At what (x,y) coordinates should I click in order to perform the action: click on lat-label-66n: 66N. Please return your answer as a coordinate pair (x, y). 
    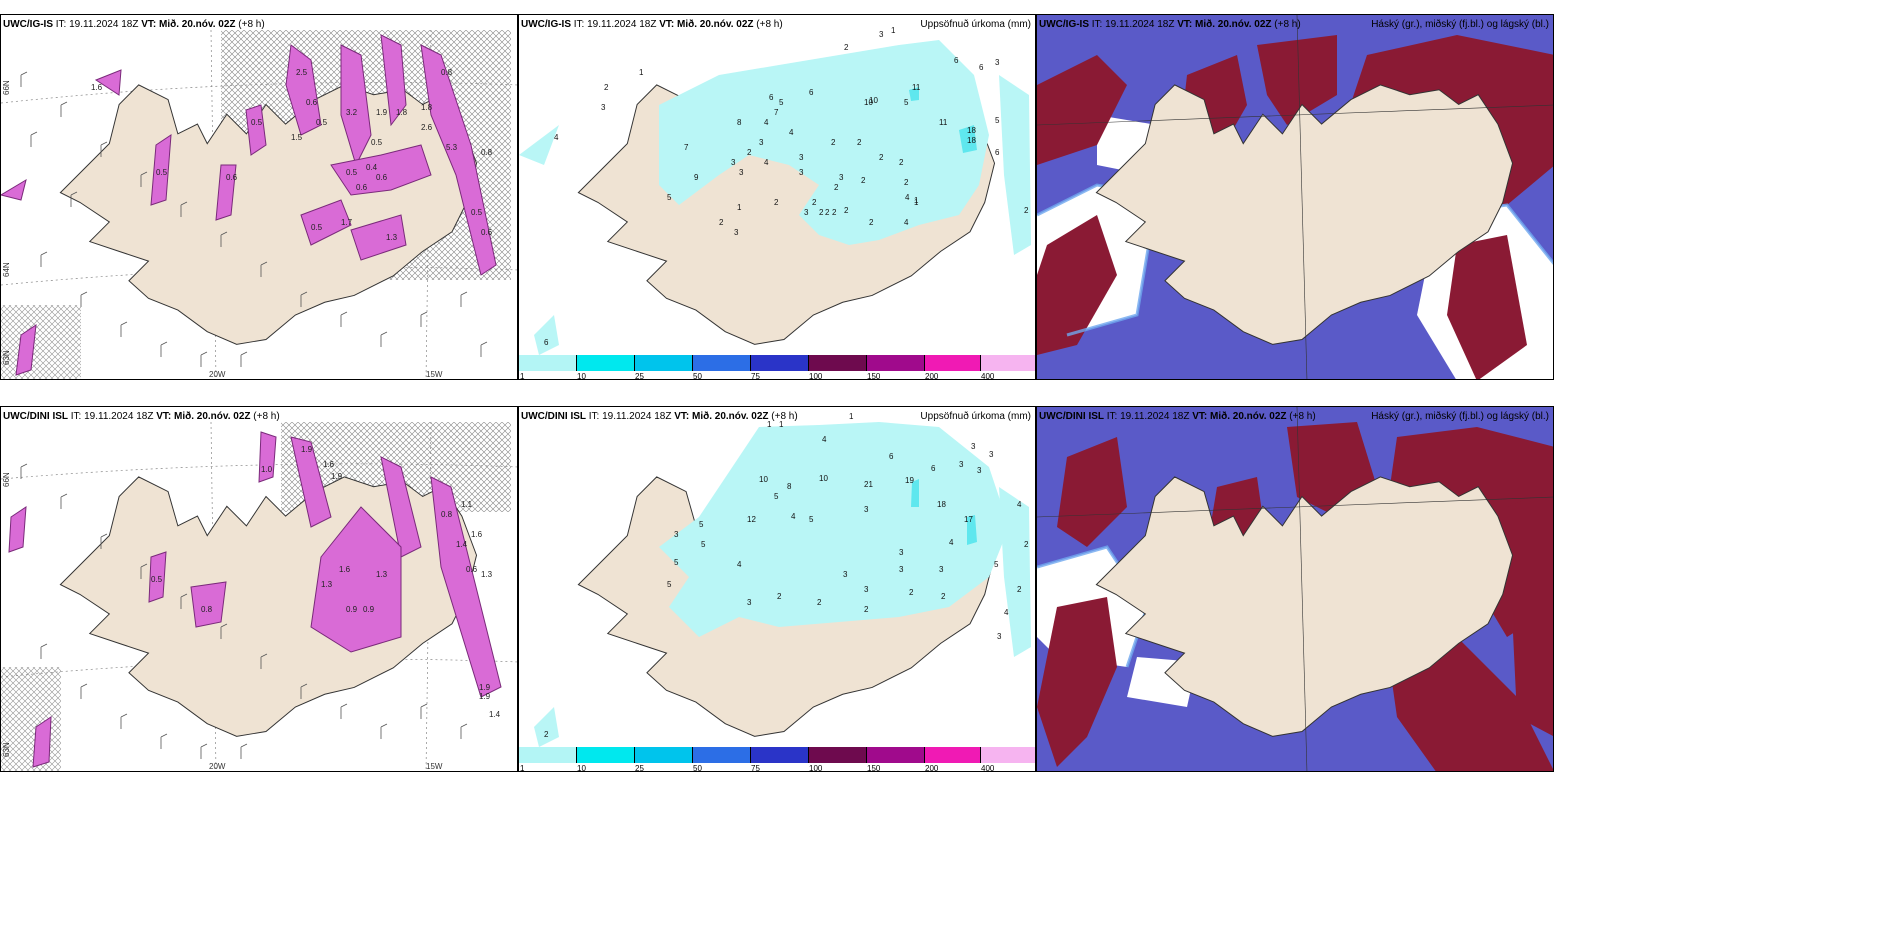
    Looking at the image, I should click on (6, 479).